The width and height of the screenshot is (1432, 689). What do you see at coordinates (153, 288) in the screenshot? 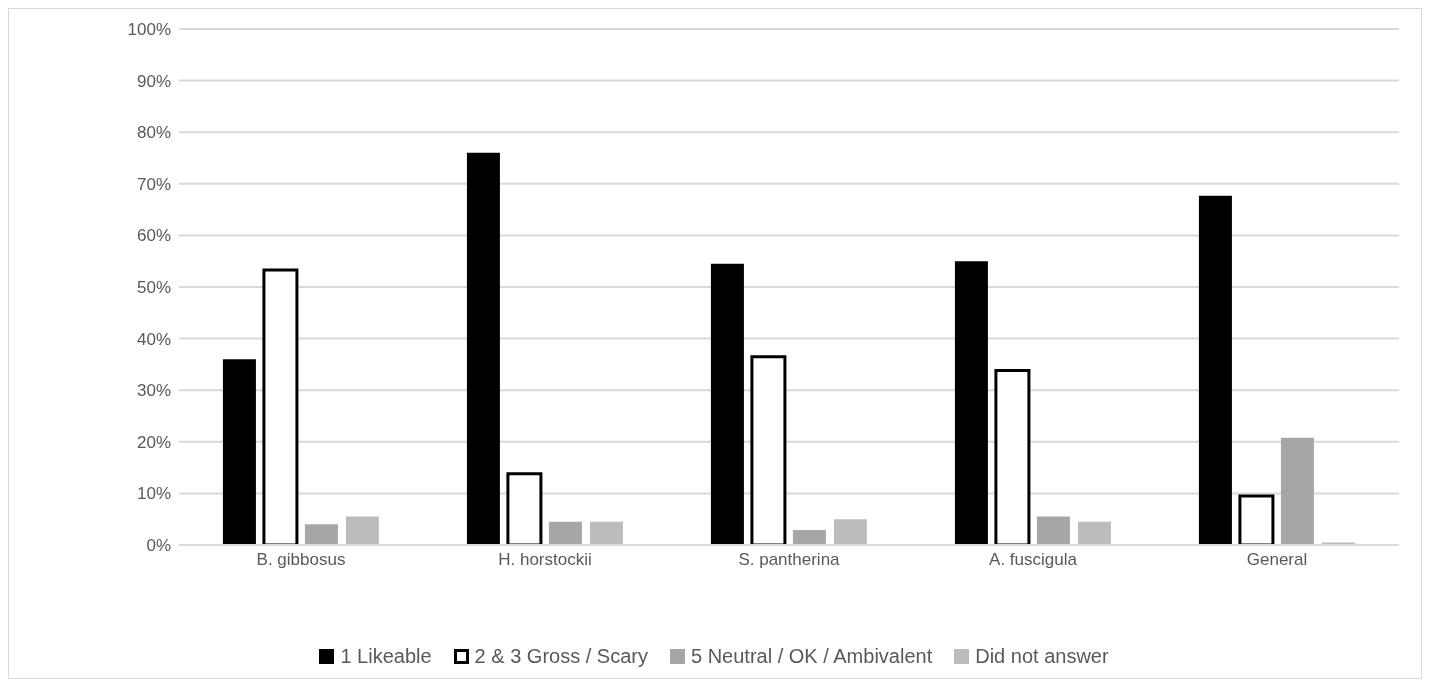
I see `y-tick-label: 50%` at bounding box center [153, 288].